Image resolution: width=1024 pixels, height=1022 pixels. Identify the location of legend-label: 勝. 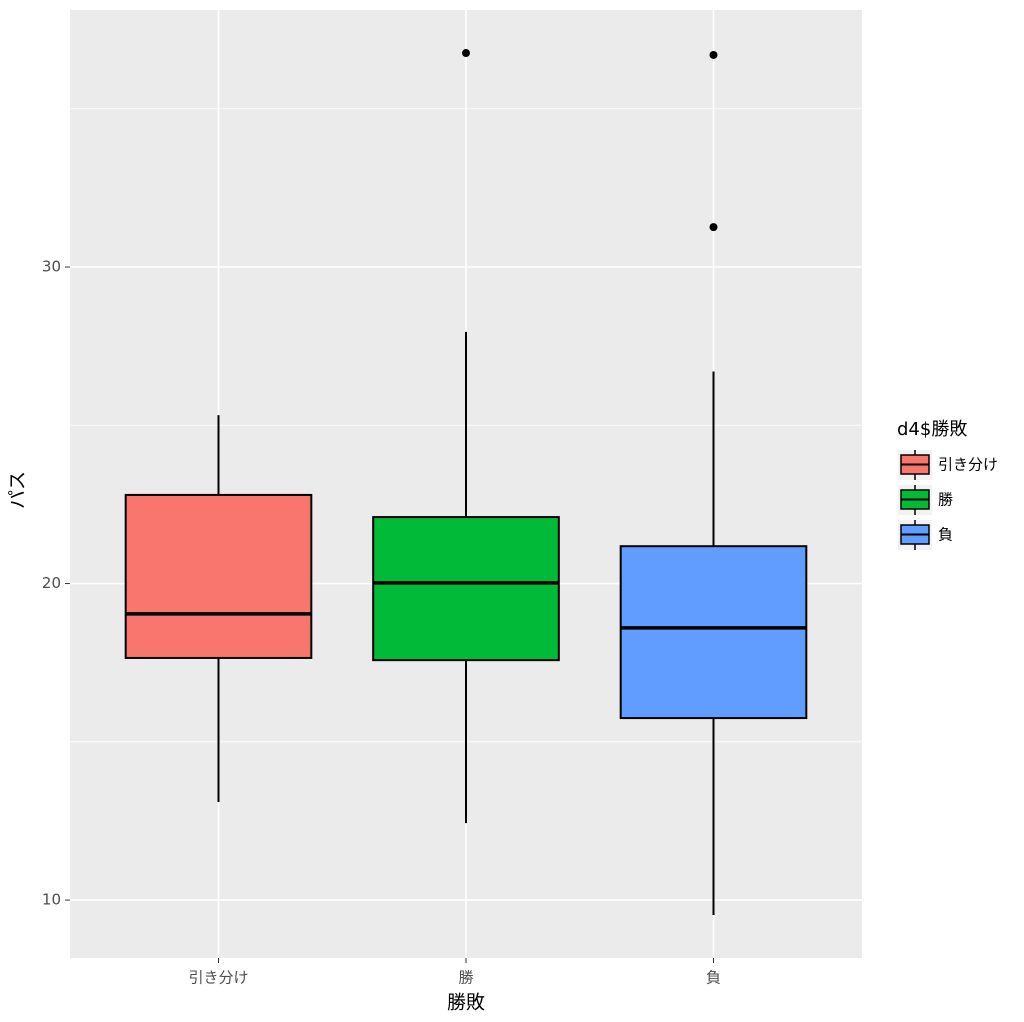
(945, 500).